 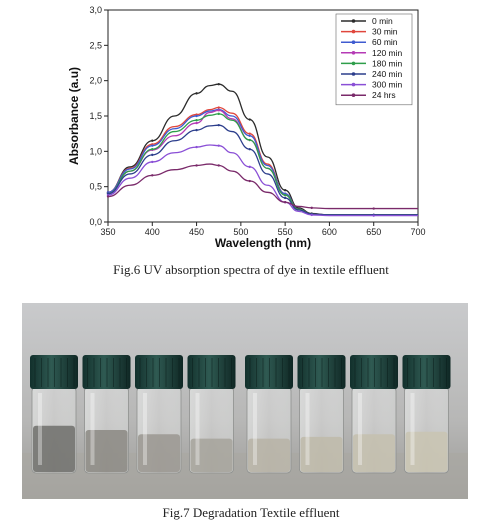 I want to click on y-tick-label: 2,0, so click(x=95, y=81).